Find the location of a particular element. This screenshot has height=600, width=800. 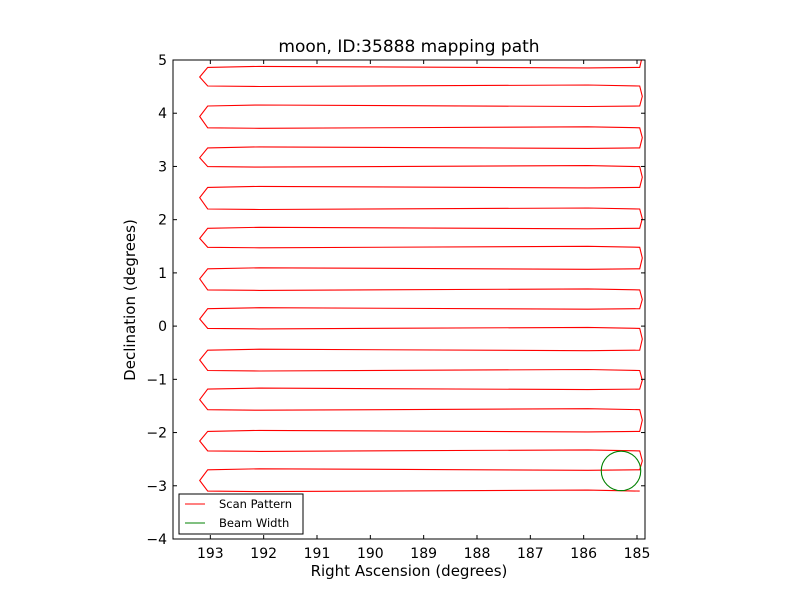

x-tick-label: 187 is located at coordinates (530, 554).